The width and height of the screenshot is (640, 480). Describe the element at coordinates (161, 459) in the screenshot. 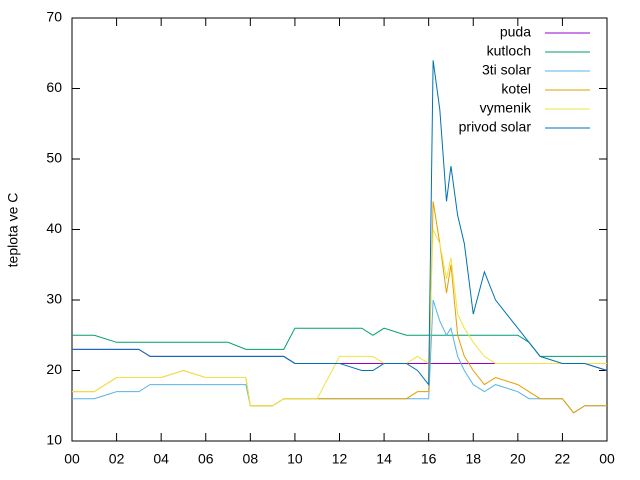

I see `x-tick-label: 04` at that location.